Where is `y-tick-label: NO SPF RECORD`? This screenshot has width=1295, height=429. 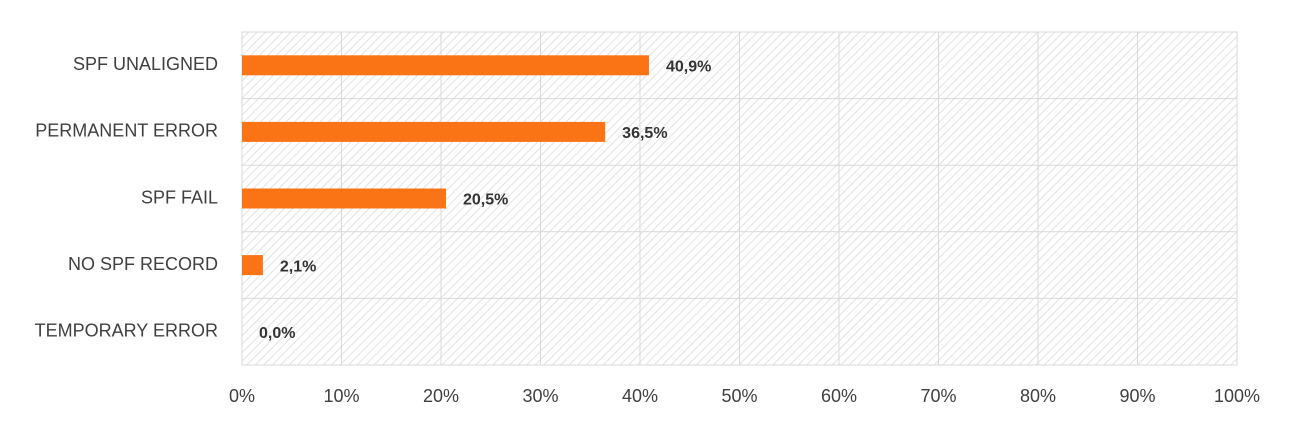 y-tick-label: NO SPF RECORD is located at coordinates (143, 264).